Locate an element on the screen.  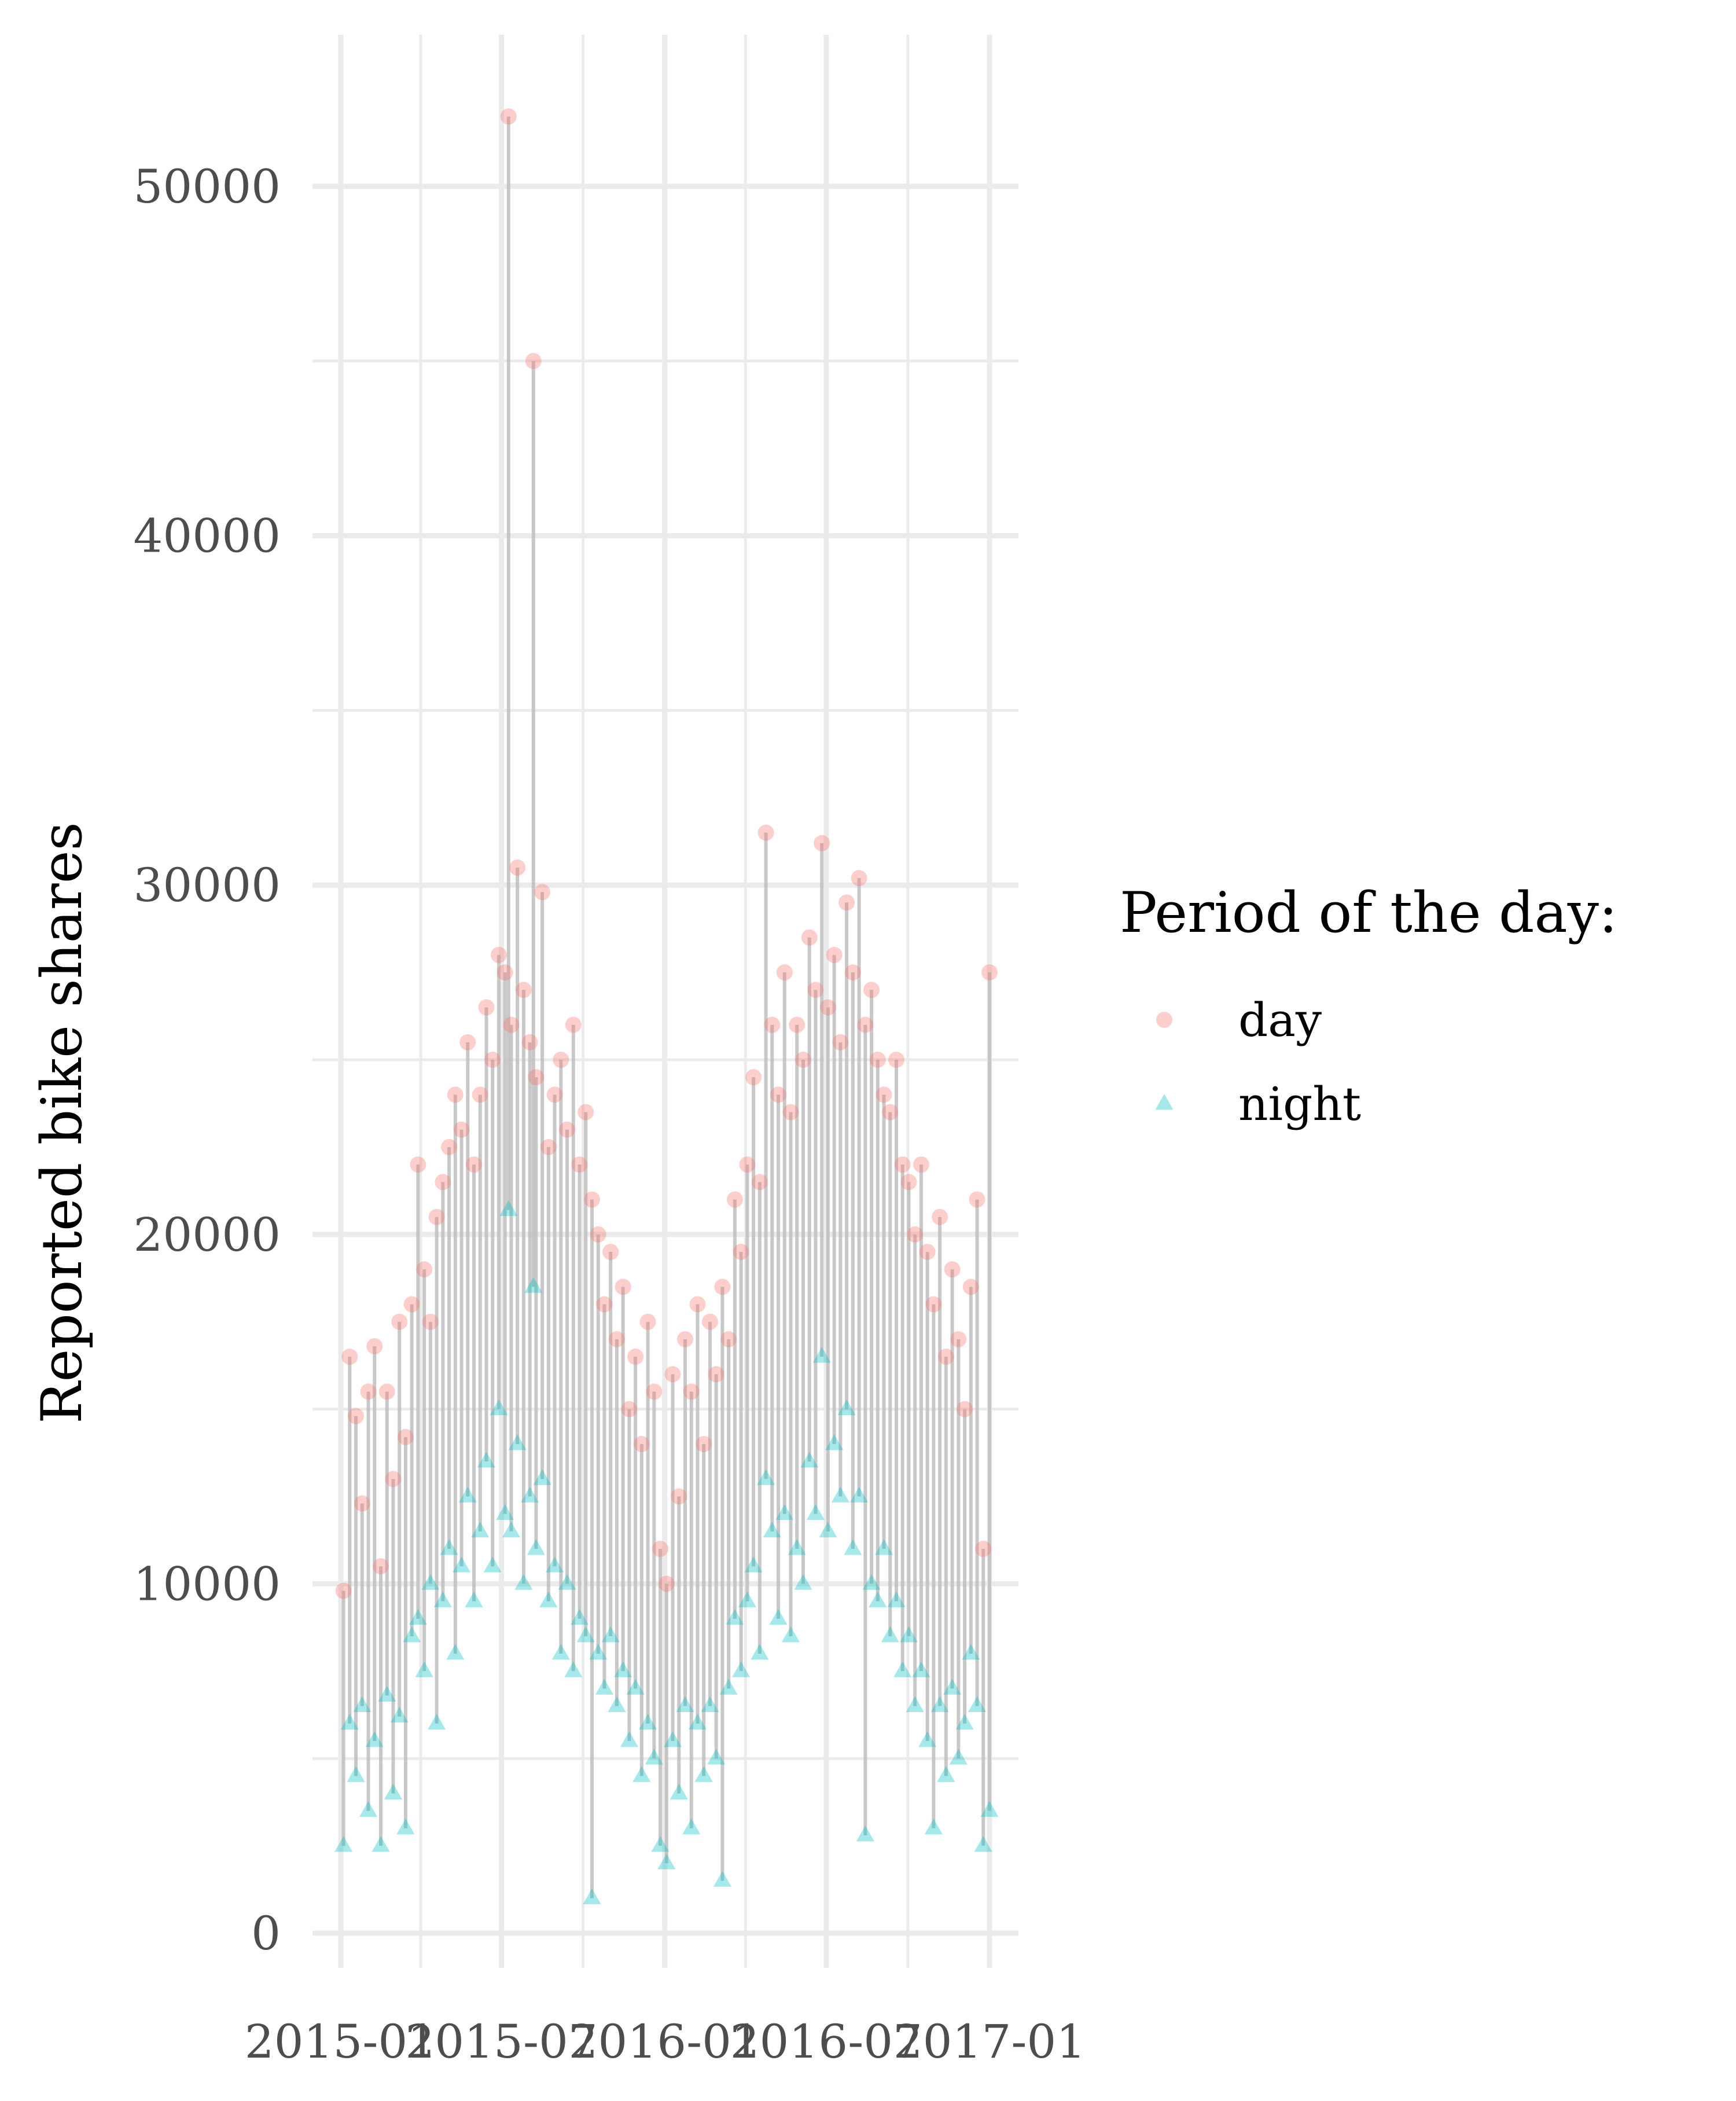
y-axis-tick-labels: 0 10000 20000 30000 40000 50000 is located at coordinates (207, 1060).